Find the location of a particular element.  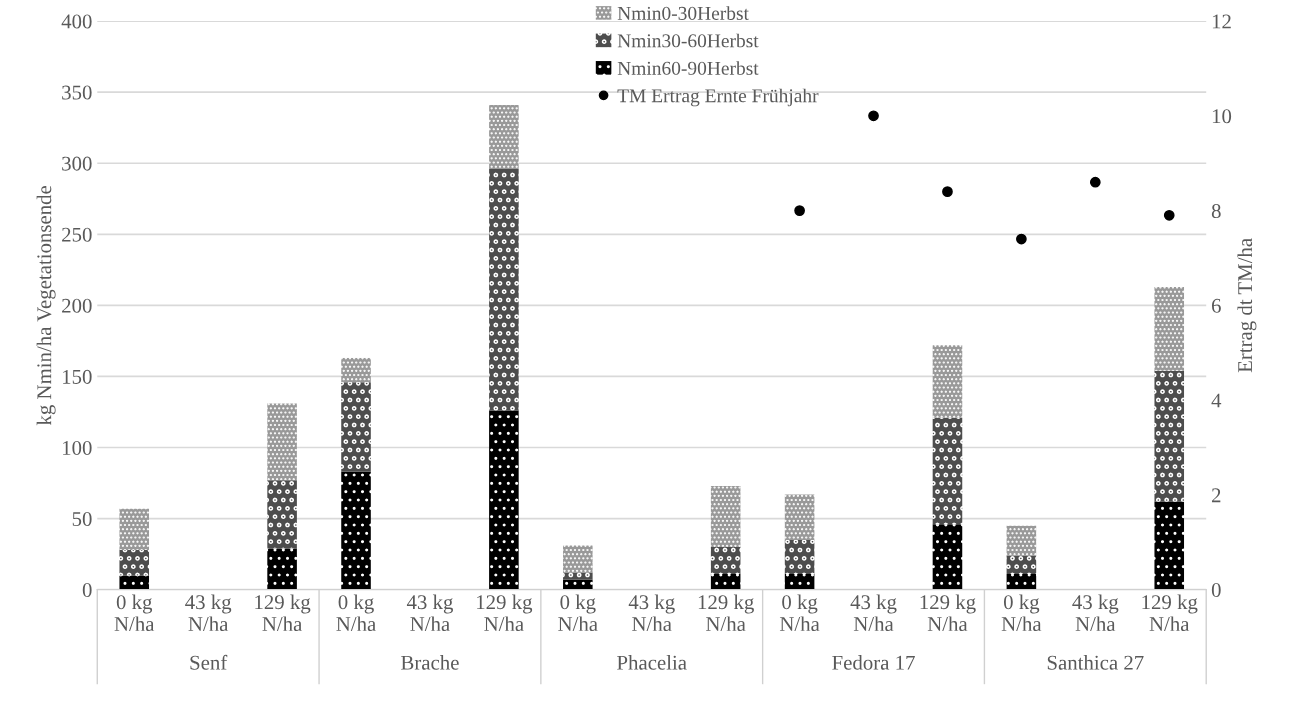

y2-tick-label: 4 is located at coordinates (1216, 400).